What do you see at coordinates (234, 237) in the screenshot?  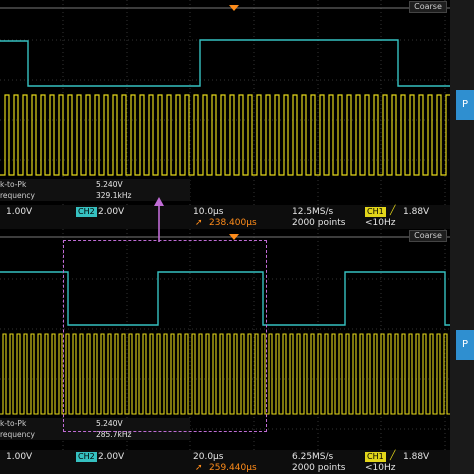 I see `bottom-trigger-marker-icon` at bounding box center [234, 237].